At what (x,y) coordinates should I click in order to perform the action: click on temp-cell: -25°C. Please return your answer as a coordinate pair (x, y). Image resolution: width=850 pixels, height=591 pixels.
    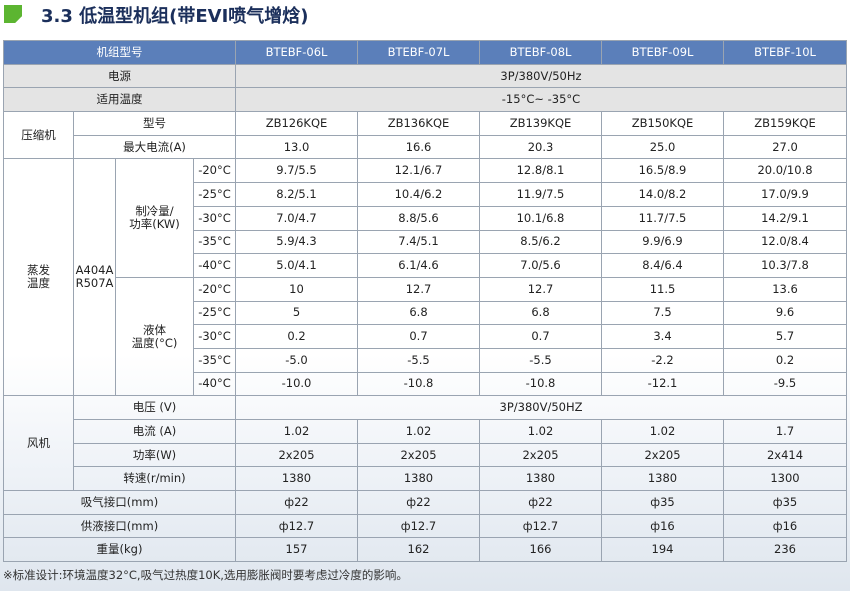
    Looking at the image, I should click on (214, 313).